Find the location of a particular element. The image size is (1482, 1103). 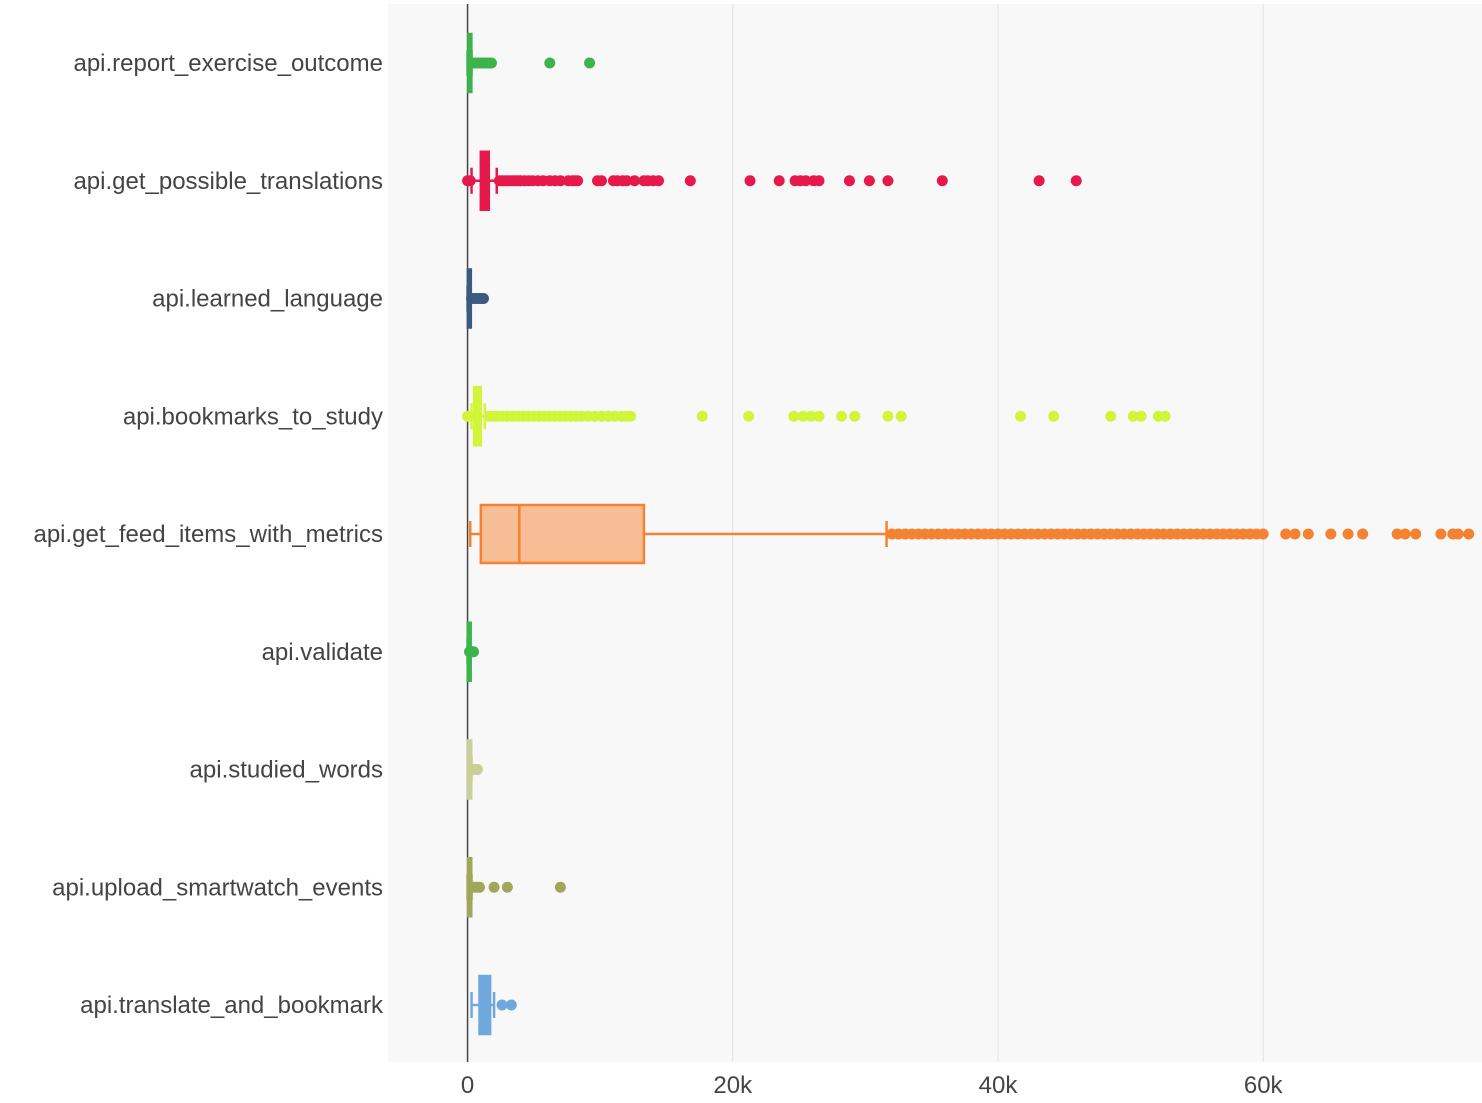

category-label: api.translate_and_bookmark is located at coordinates (232, 1005).